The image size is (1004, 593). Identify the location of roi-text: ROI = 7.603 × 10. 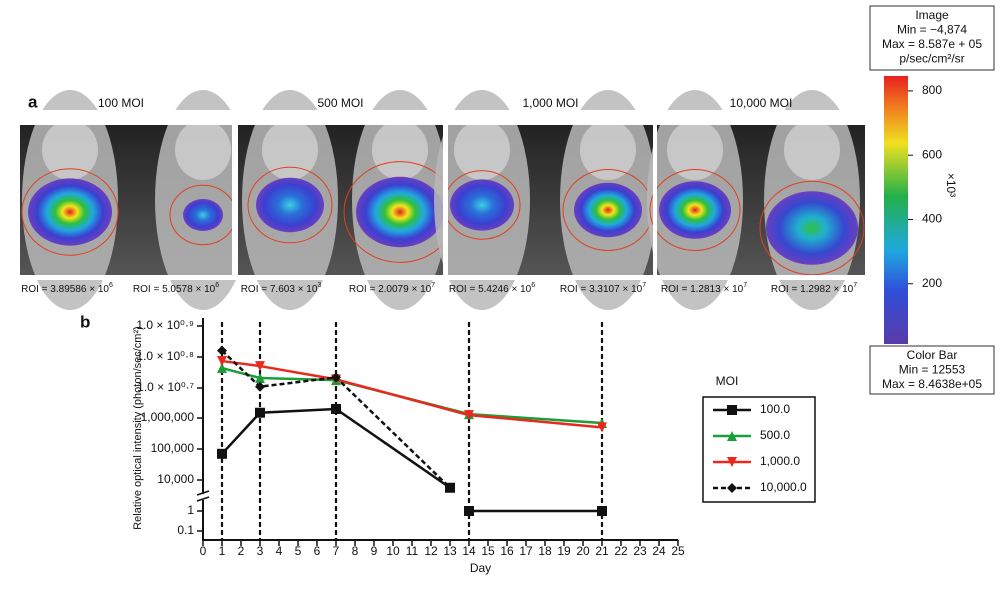
(279, 289).